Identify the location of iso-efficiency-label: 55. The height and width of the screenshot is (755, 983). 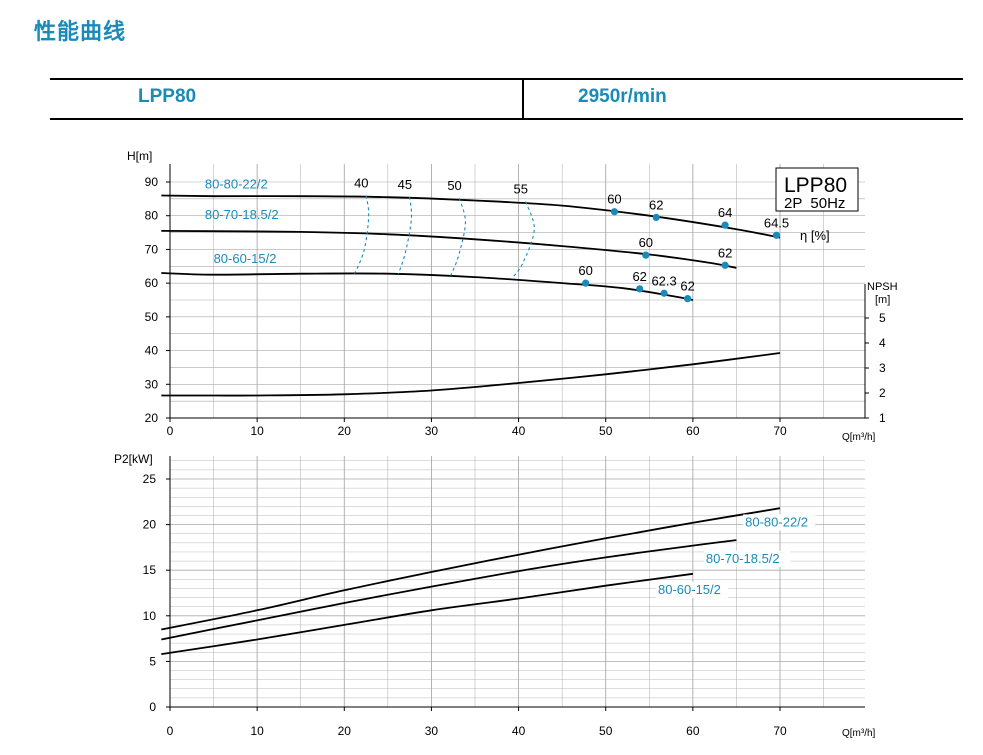
(521, 189).